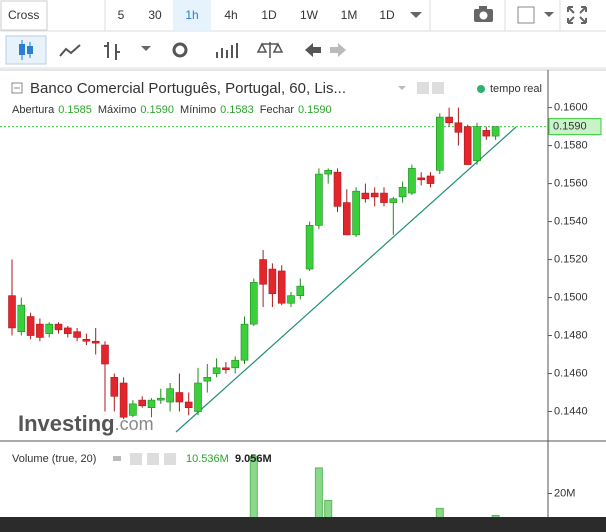 The height and width of the screenshot is (532, 606). Describe the element at coordinates (75, 110) in the screenshot. I see `ohlc-value: 0.1585` at that location.